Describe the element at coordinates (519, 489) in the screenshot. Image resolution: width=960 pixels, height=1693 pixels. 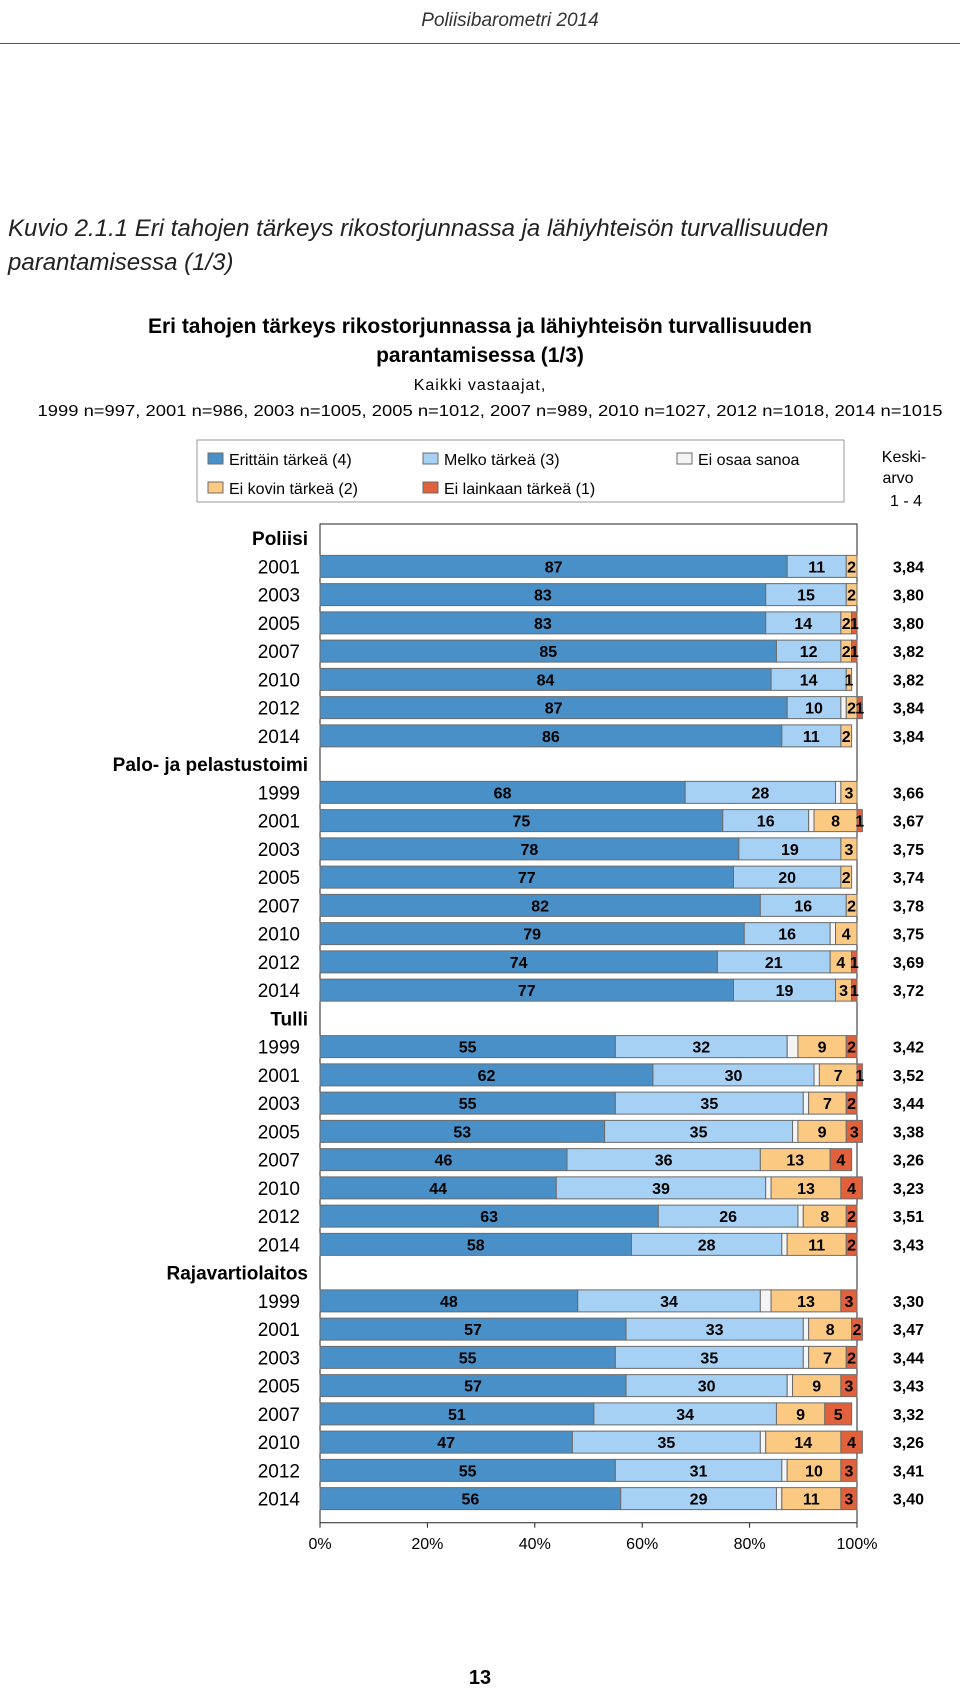
I see `legend-label: Ei lainkaan tärkeä (1)` at that location.